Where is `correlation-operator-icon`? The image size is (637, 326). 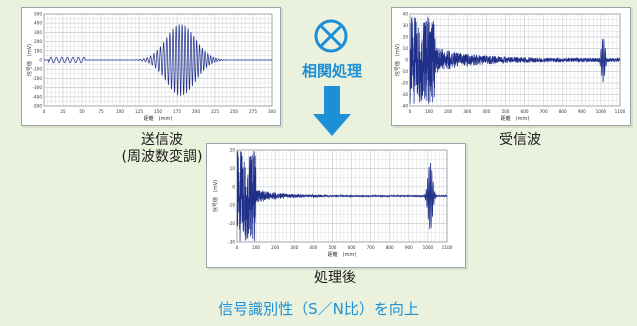
correlation-operator-icon is located at coordinates (331, 36).